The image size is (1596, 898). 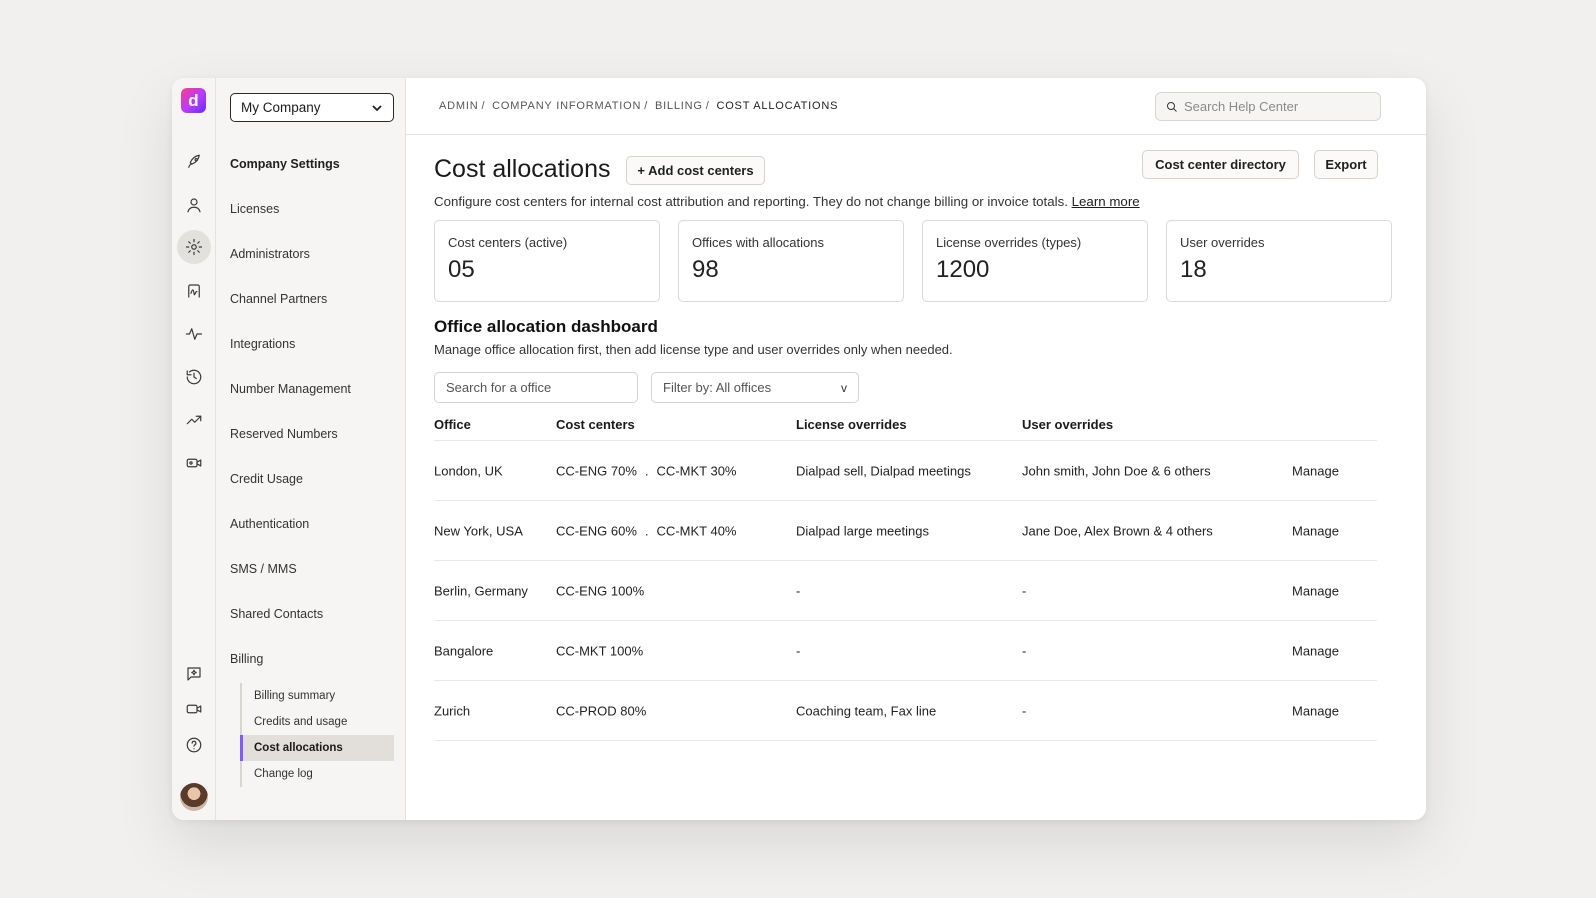 I want to click on stat-value: 18, so click(x=1193, y=269).